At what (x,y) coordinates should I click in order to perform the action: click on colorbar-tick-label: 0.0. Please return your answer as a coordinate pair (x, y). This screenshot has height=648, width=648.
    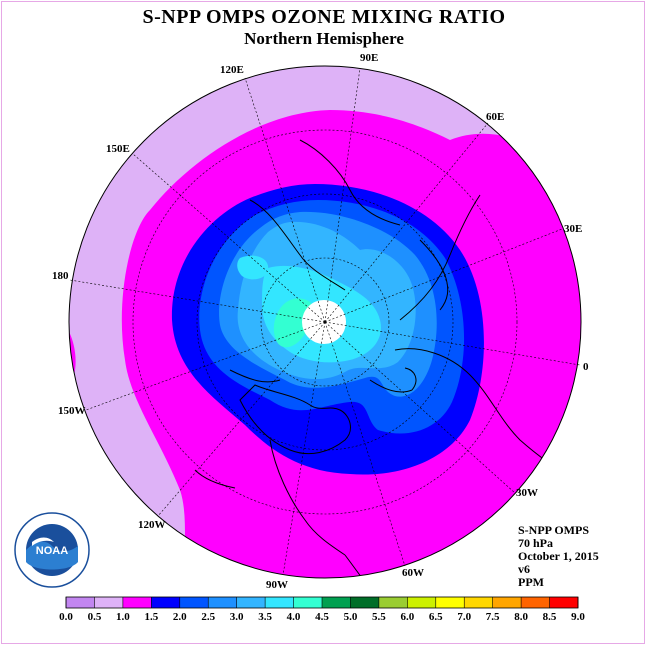
    Looking at the image, I should click on (66, 617).